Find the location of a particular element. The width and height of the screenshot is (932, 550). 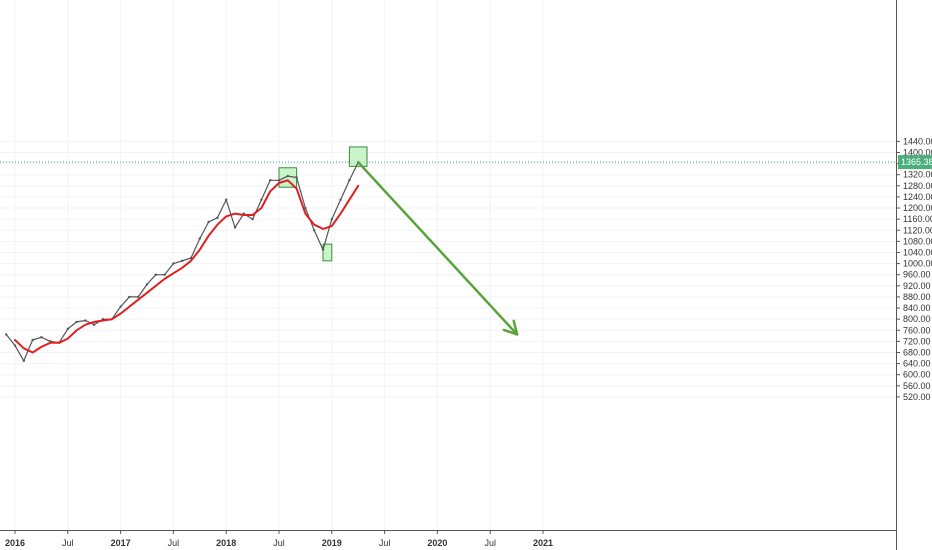

last-price-label: 1365.38 is located at coordinates (916, 162).